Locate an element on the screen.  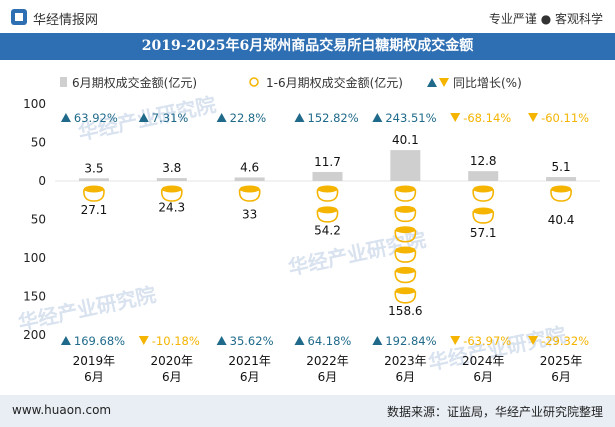
ytd-value: 27.1 is located at coordinates (94, 210).